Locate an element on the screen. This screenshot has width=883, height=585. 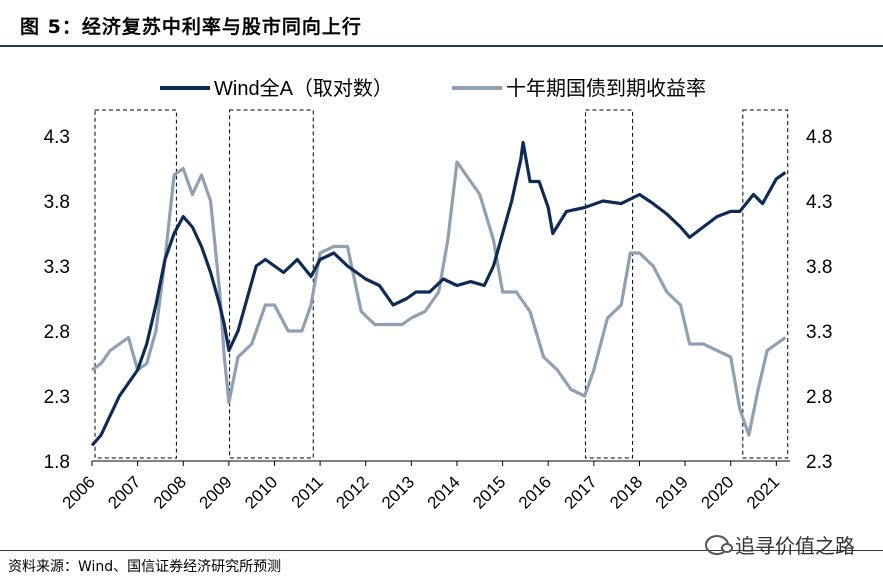
x-tick-label: 2019 is located at coordinates (672, 492).